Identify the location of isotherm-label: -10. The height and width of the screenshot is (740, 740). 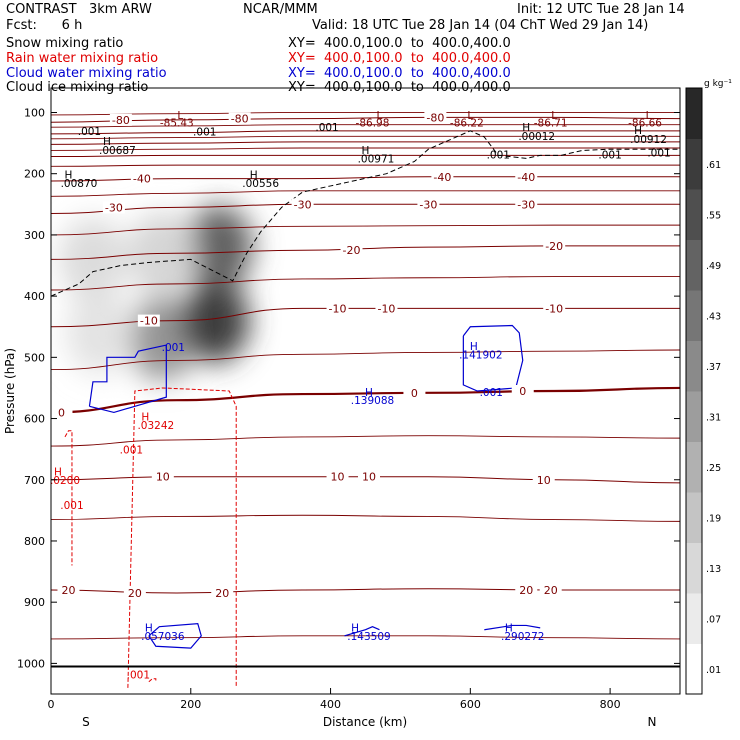
(554, 308).